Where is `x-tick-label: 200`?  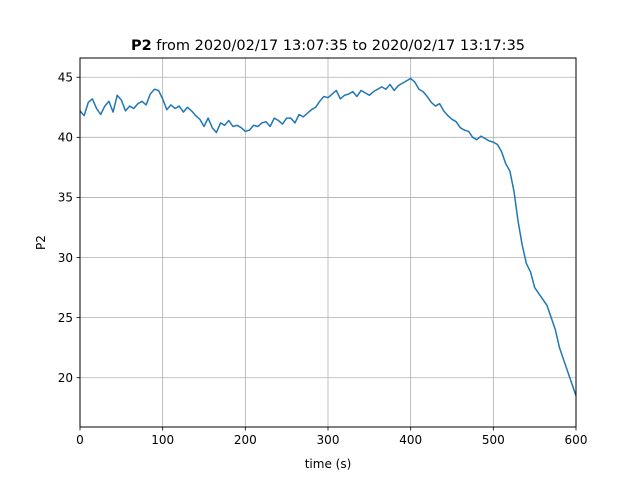 x-tick-label: 200 is located at coordinates (245, 440).